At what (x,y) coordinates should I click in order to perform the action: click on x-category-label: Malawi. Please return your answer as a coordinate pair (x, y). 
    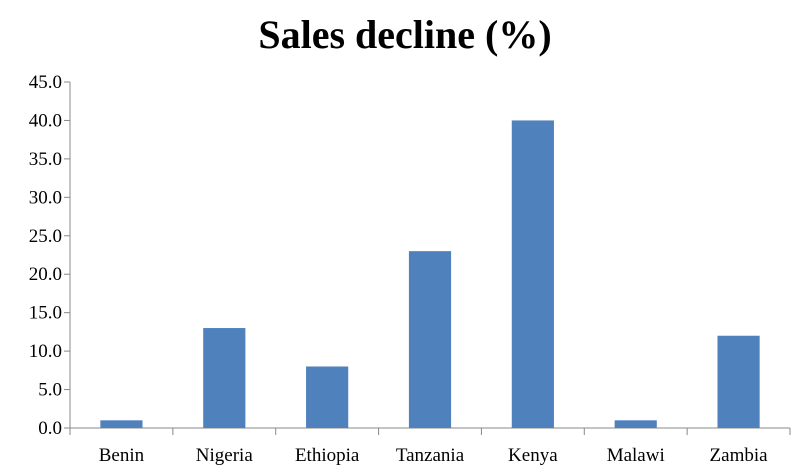
    Looking at the image, I should click on (636, 455).